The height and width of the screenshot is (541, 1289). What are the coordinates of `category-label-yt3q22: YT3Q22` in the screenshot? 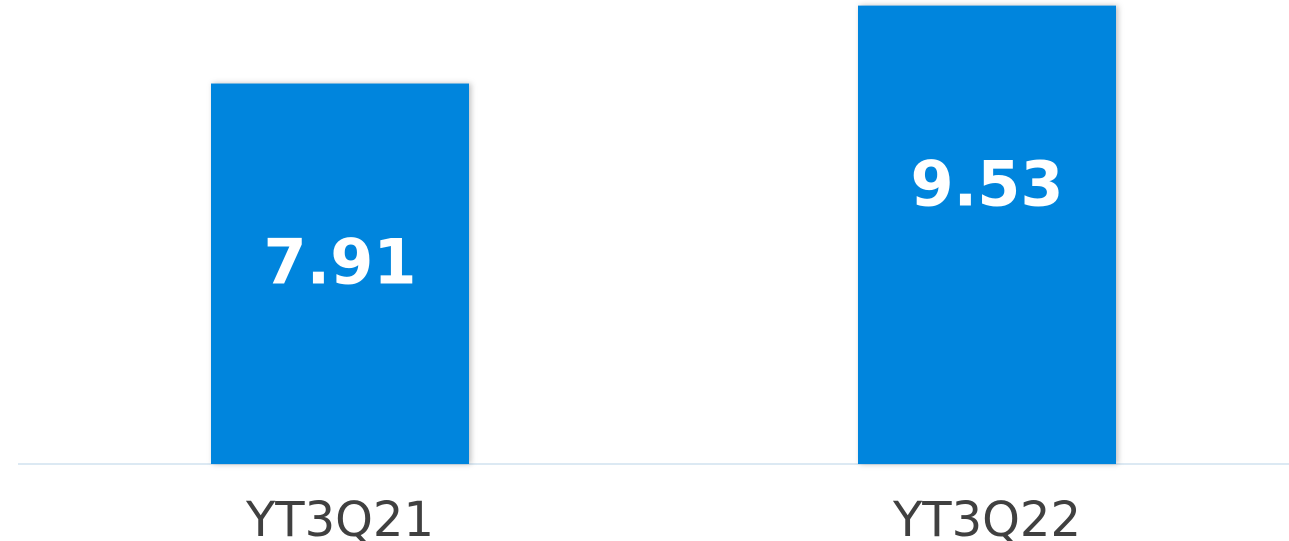 It's located at (986, 516).